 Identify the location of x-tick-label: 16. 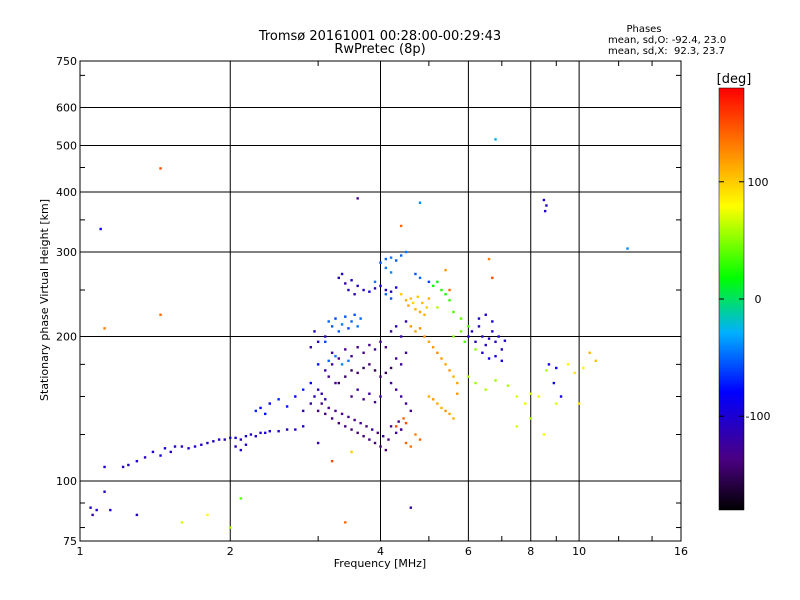
(681, 551).